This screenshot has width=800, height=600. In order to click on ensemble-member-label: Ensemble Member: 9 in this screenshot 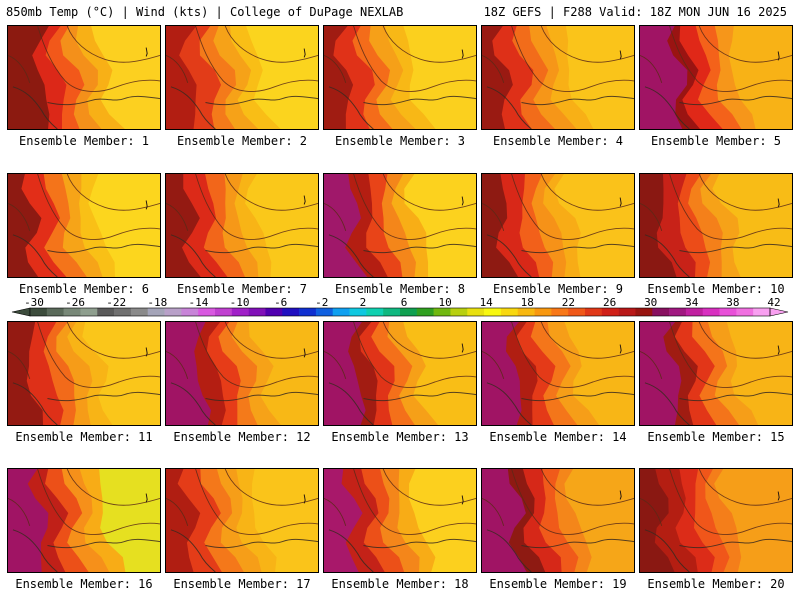, I will do `click(558, 289)`.